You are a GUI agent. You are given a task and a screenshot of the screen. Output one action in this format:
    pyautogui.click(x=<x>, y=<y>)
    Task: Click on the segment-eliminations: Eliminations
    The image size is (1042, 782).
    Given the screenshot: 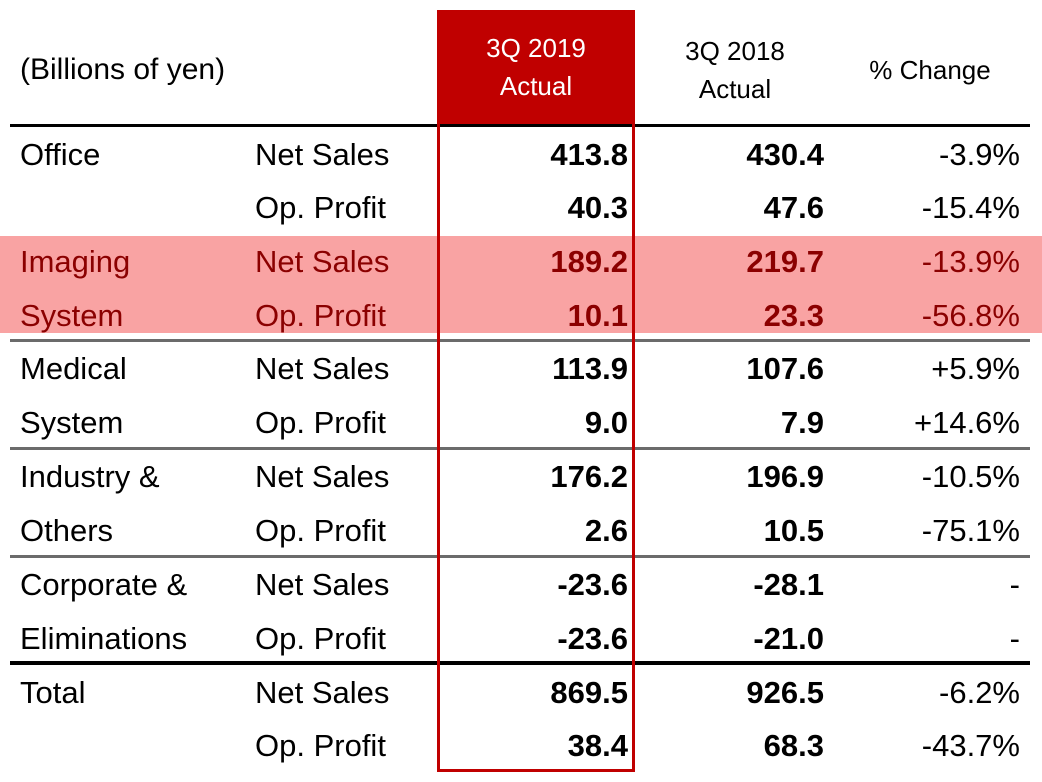 What is the action you would take?
    pyautogui.click(x=104, y=638)
    